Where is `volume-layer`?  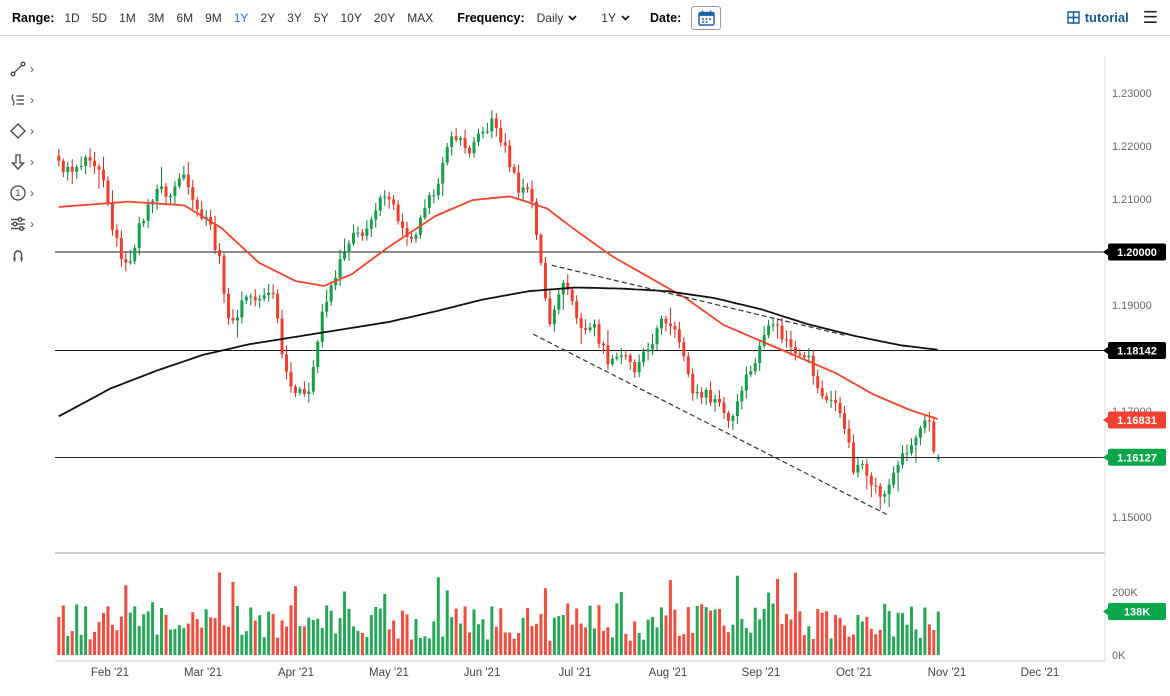
volume-layer is located at coordinates (498, 613).